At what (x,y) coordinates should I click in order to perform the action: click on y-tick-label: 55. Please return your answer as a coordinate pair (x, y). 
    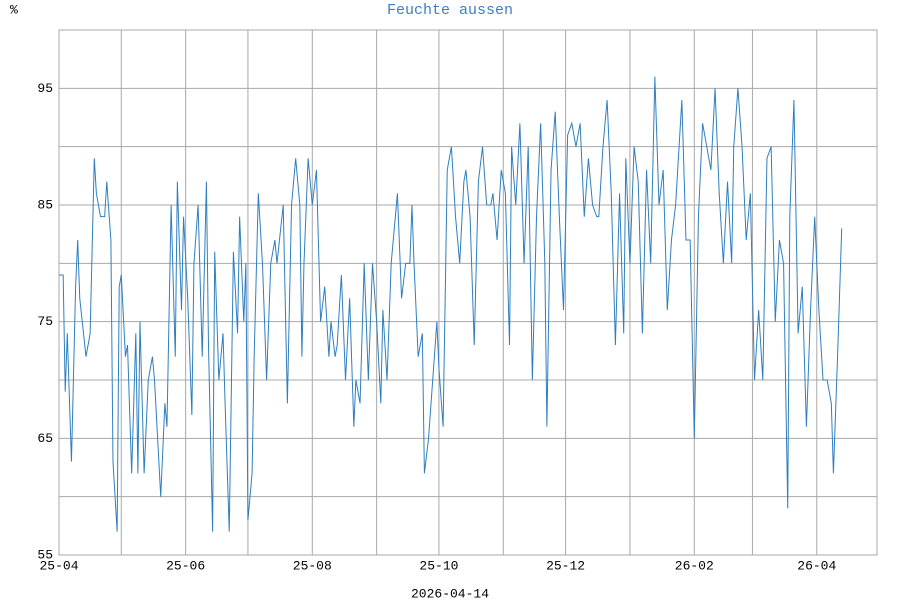
    Looking at the image, I should click on (45, 554).